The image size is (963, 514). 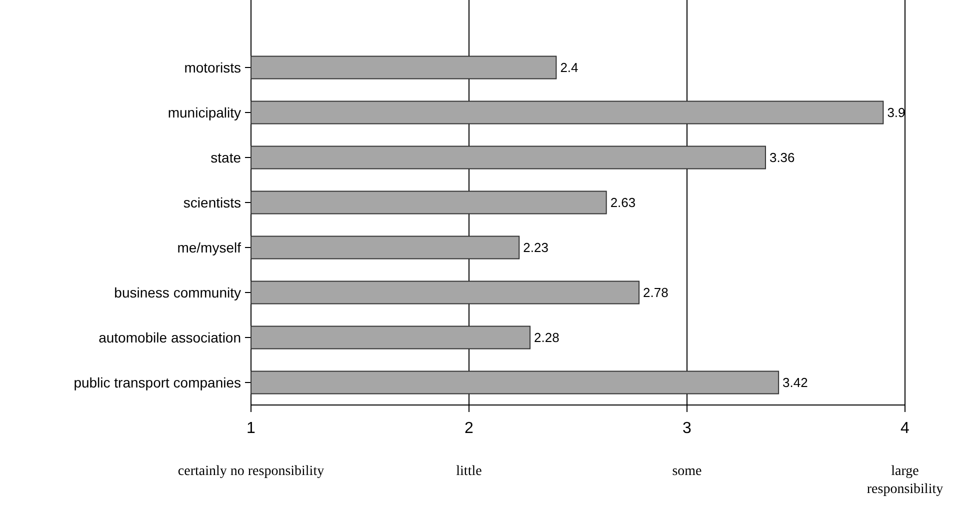 What do you see at coordinates (655, 292) in the screenshot?
I see `data-label: 2.78` at bounding box center [655, 292].